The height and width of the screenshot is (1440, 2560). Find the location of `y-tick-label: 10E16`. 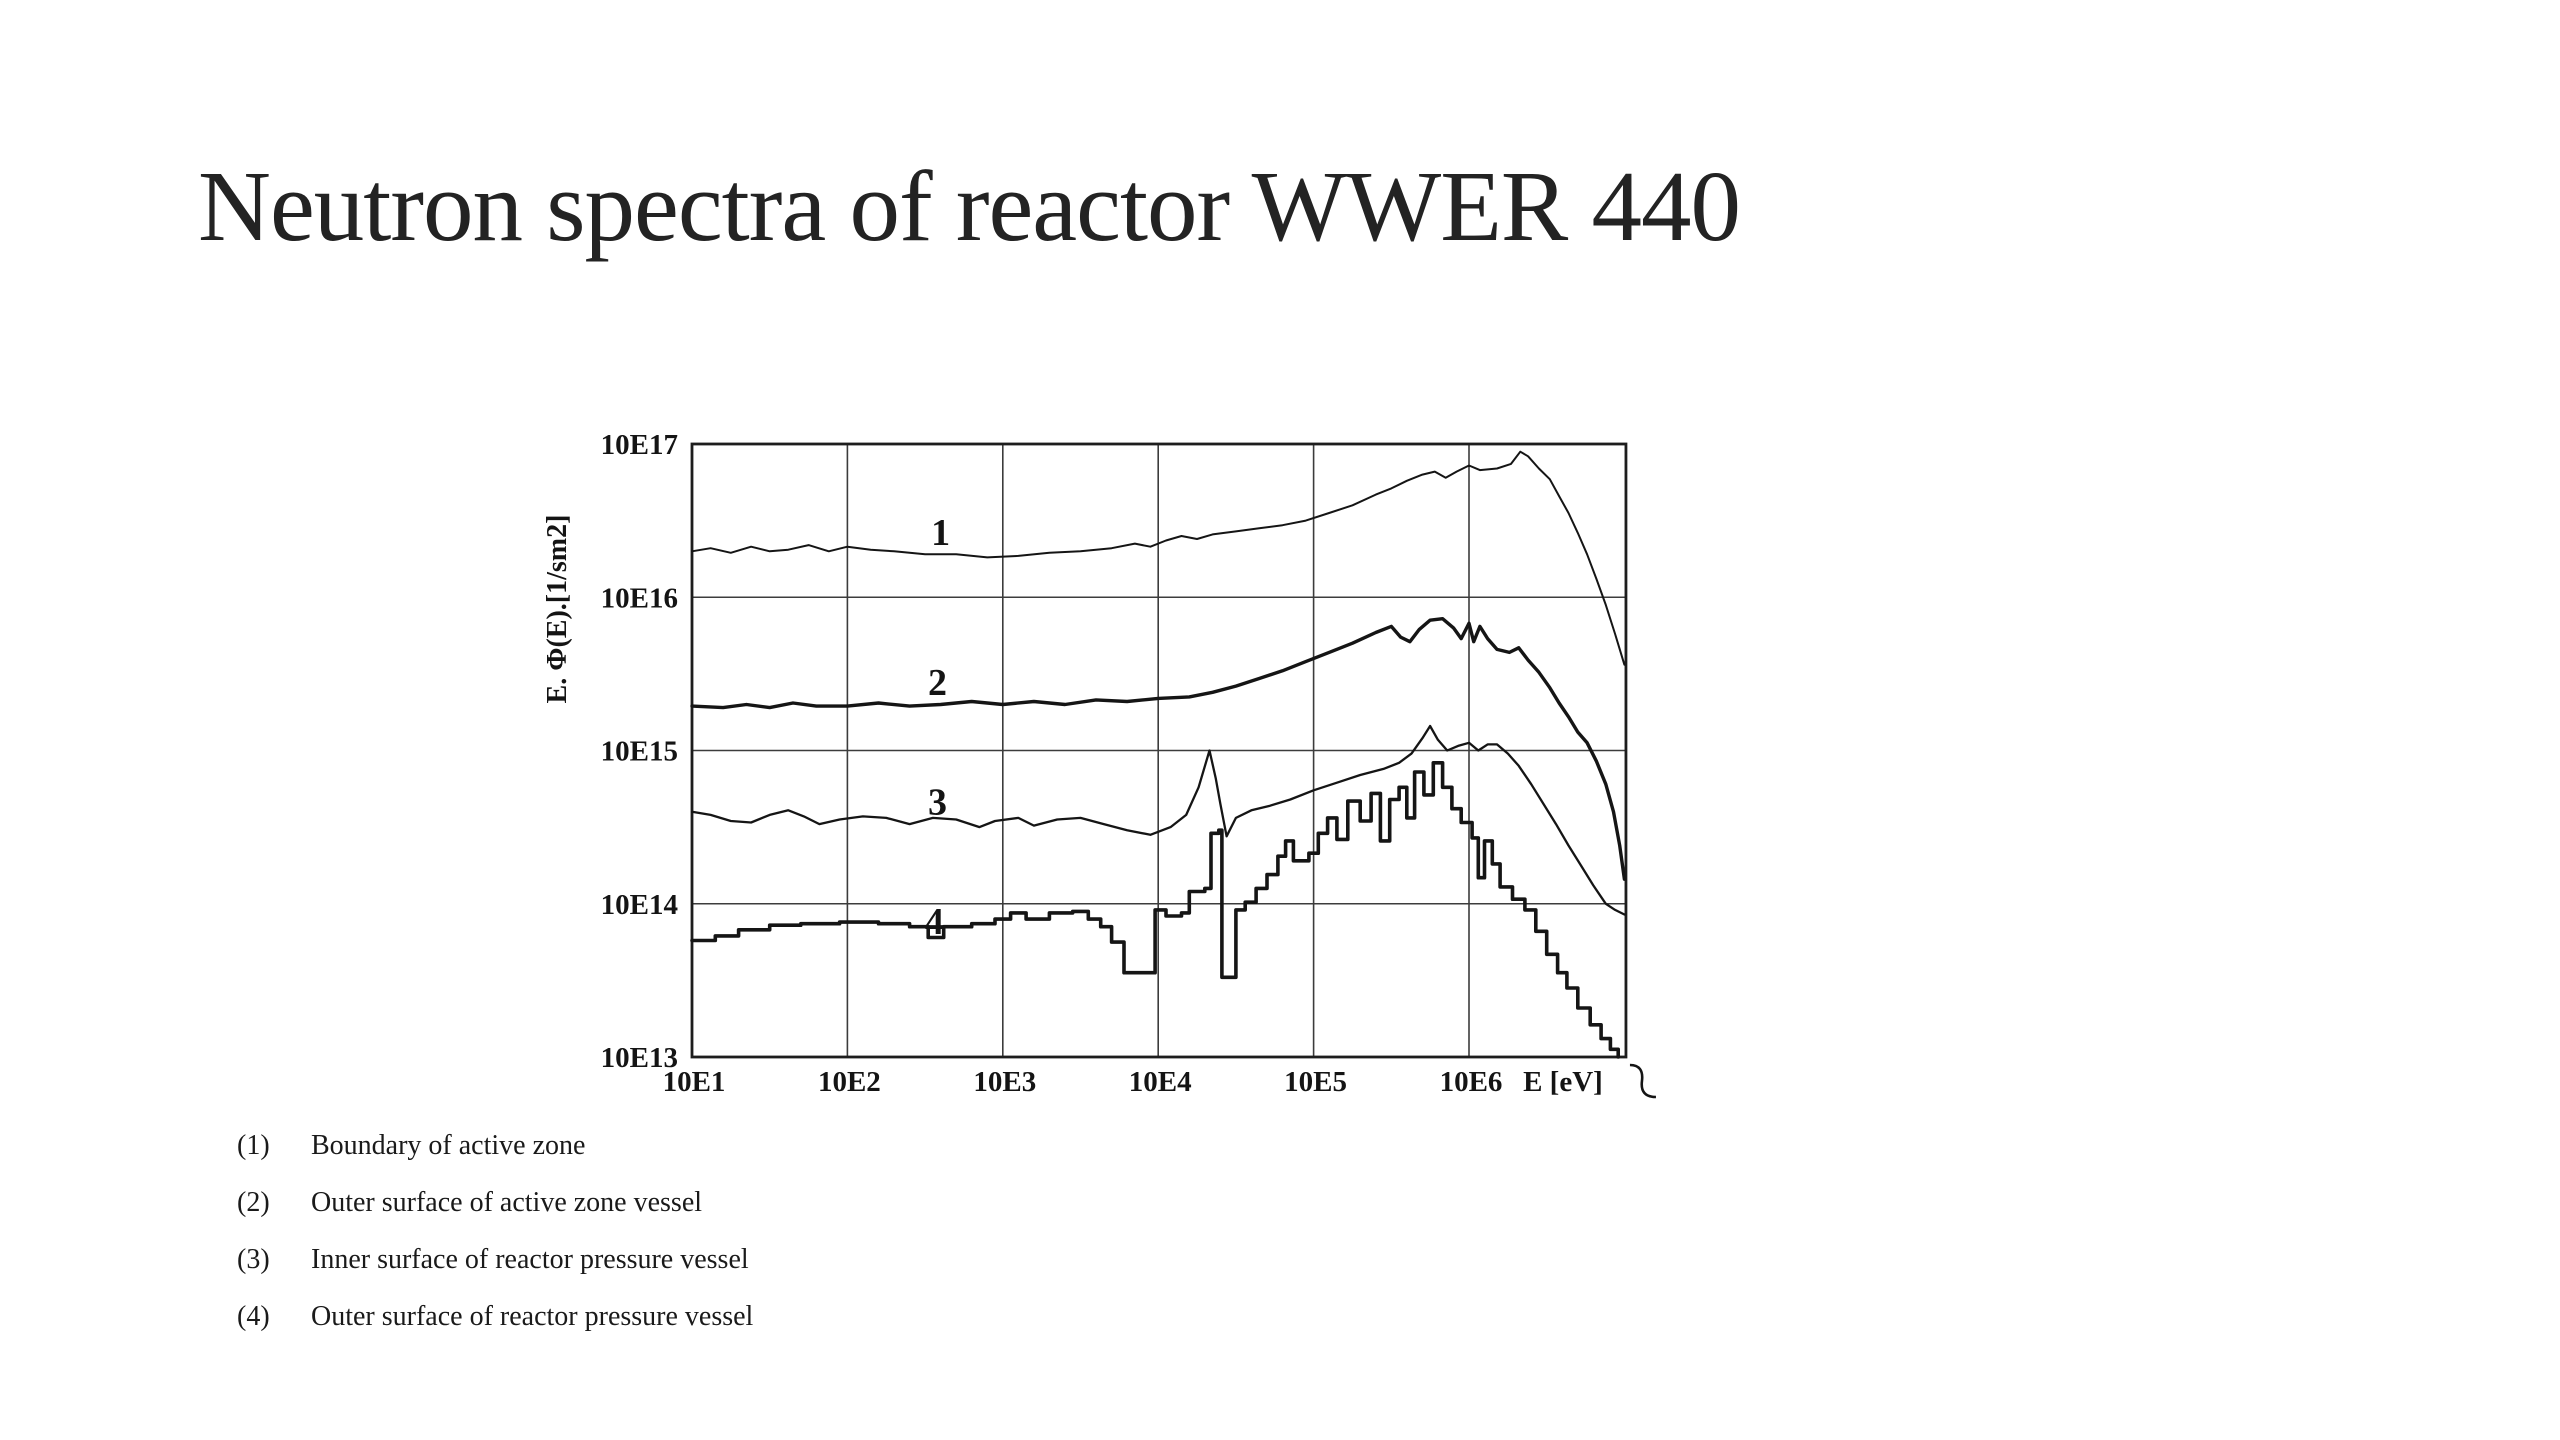

y-tick-label: 10E16 is located at coordinates (639, 598).